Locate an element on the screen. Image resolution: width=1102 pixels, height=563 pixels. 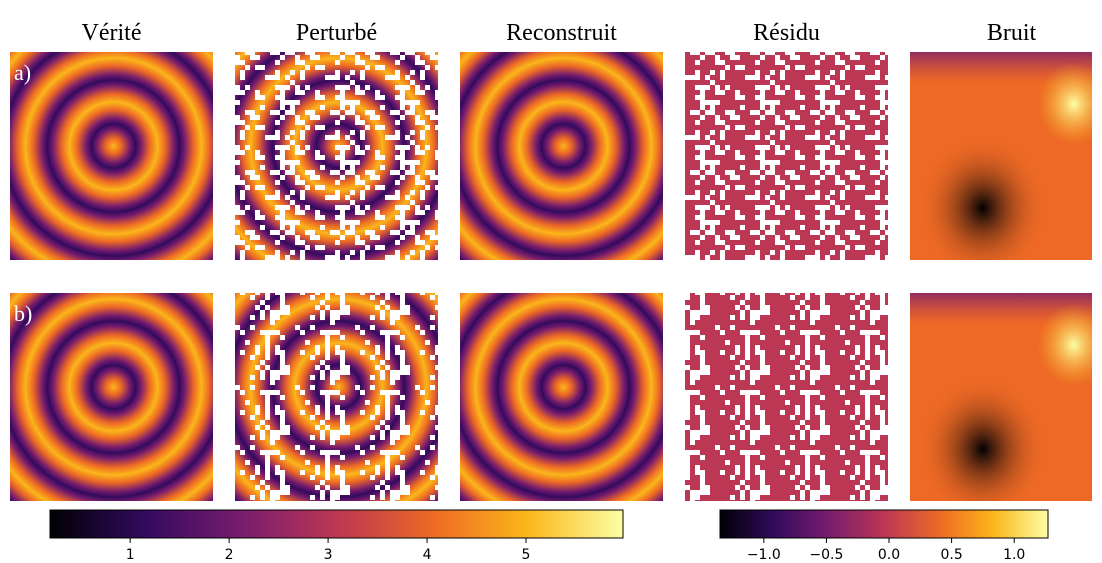
row-label: a) is located at coordinates (22, 72).